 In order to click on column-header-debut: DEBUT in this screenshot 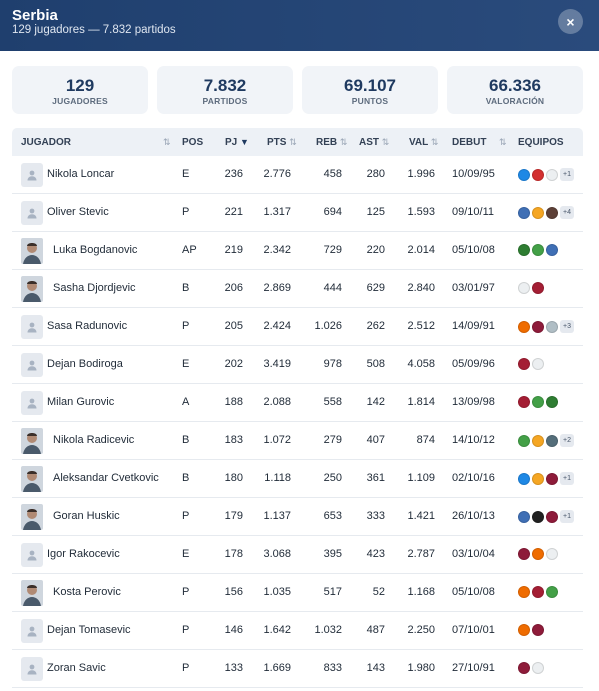, I will do `click(469, 142)`.